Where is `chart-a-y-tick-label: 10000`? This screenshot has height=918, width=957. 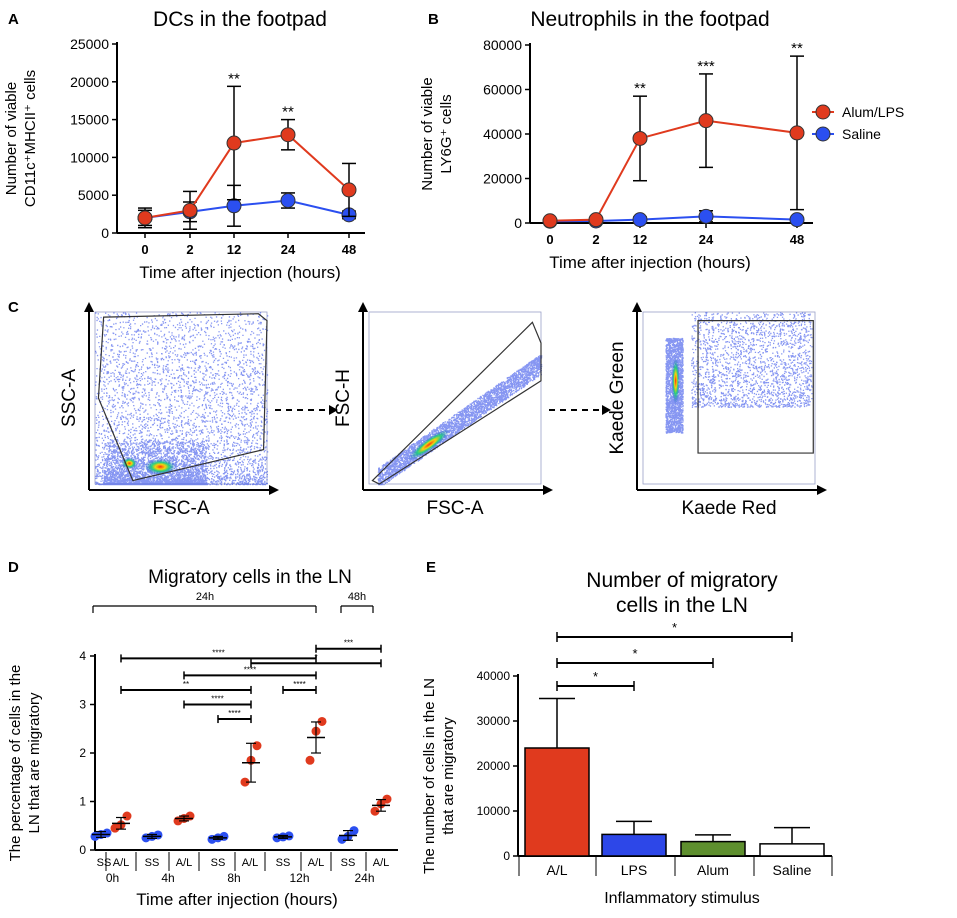 chart-a-y-tick-label: 10000 is located at coordinates (89, 157).